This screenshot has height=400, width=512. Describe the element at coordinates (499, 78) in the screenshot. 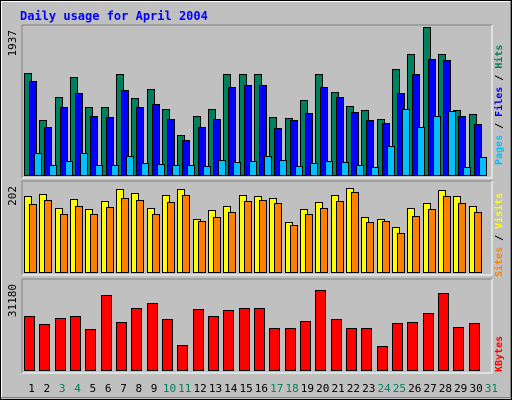

I see `legend-sep-2: /` at that location.